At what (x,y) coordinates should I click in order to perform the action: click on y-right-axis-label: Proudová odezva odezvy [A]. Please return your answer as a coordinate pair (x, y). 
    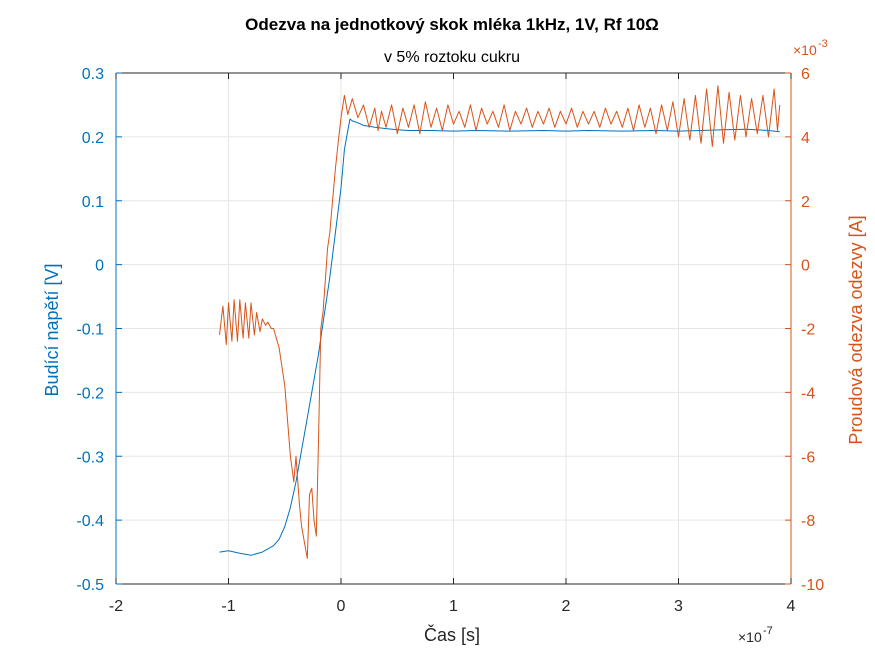
    Looking at the image, I should click on (856, 329).